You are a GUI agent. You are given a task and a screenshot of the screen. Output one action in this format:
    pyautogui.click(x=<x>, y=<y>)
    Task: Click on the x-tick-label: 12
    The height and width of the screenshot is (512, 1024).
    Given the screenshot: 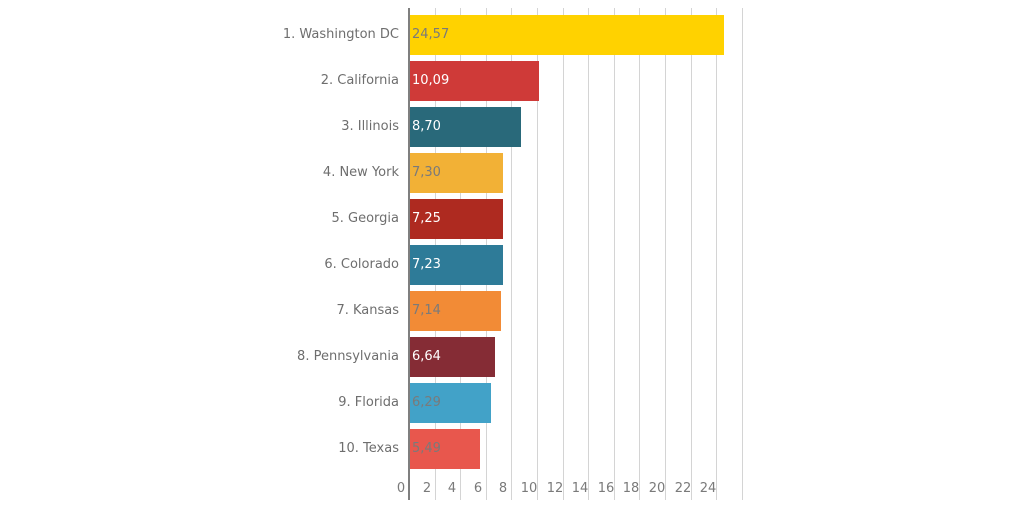 What is the action you would take?
    pyautogui.click(x=555, y=488)
    